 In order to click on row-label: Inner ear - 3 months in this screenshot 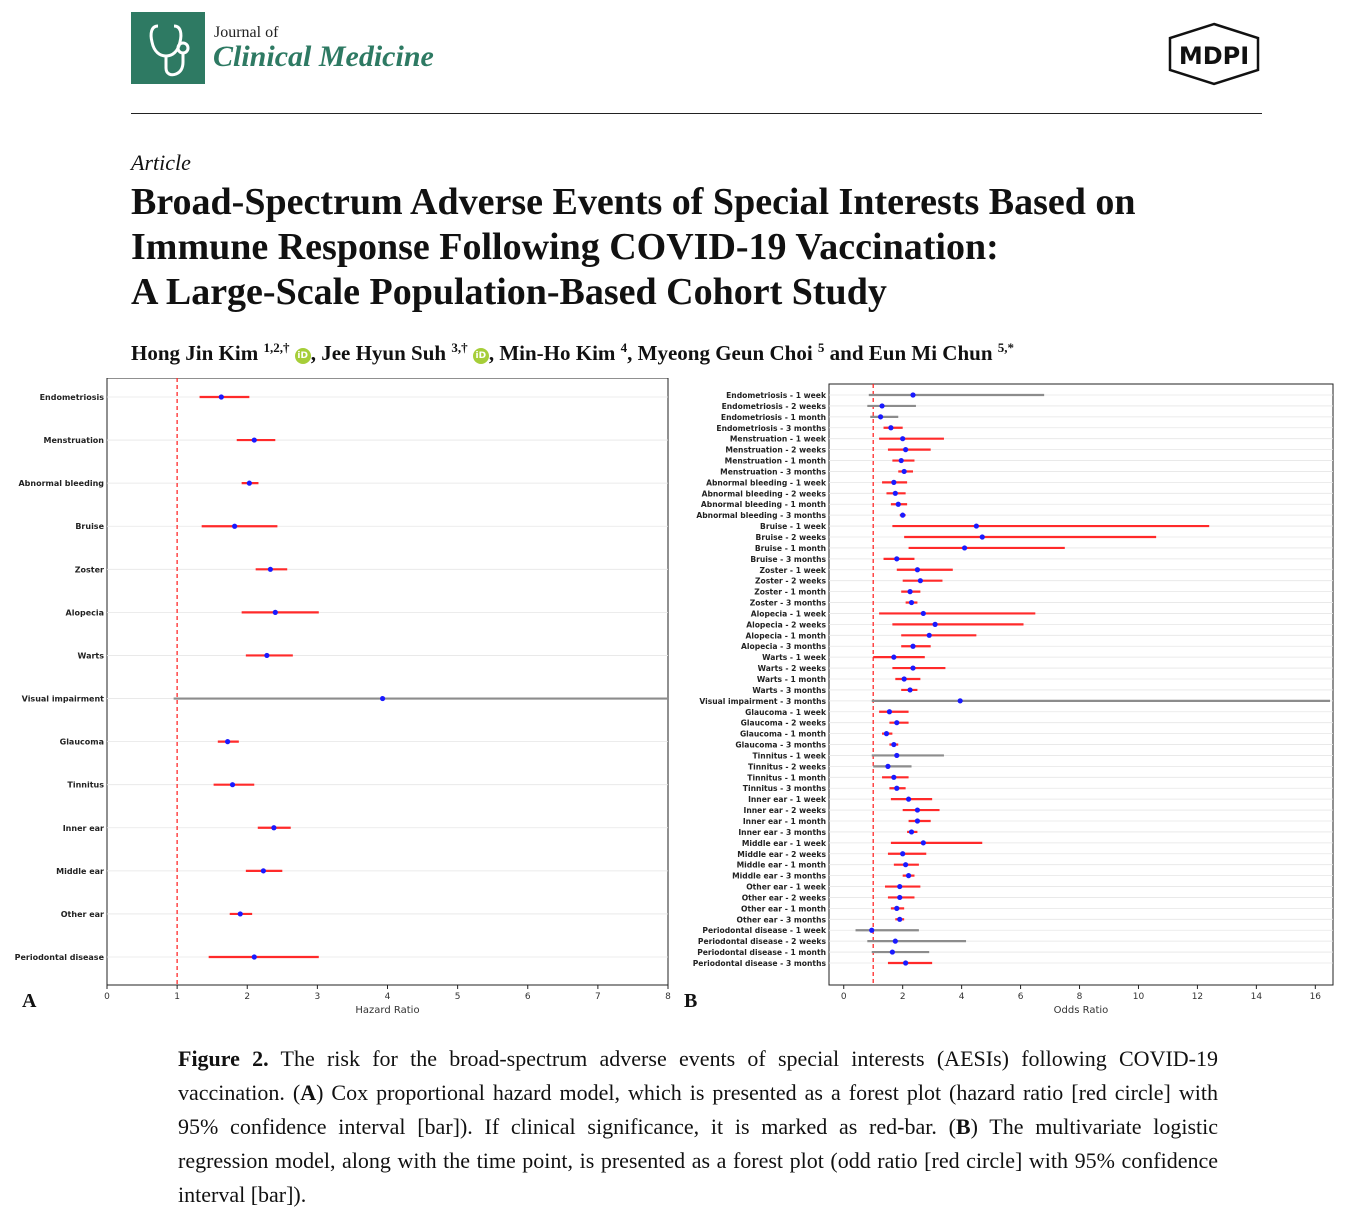, I will do `click(782, 832)`.